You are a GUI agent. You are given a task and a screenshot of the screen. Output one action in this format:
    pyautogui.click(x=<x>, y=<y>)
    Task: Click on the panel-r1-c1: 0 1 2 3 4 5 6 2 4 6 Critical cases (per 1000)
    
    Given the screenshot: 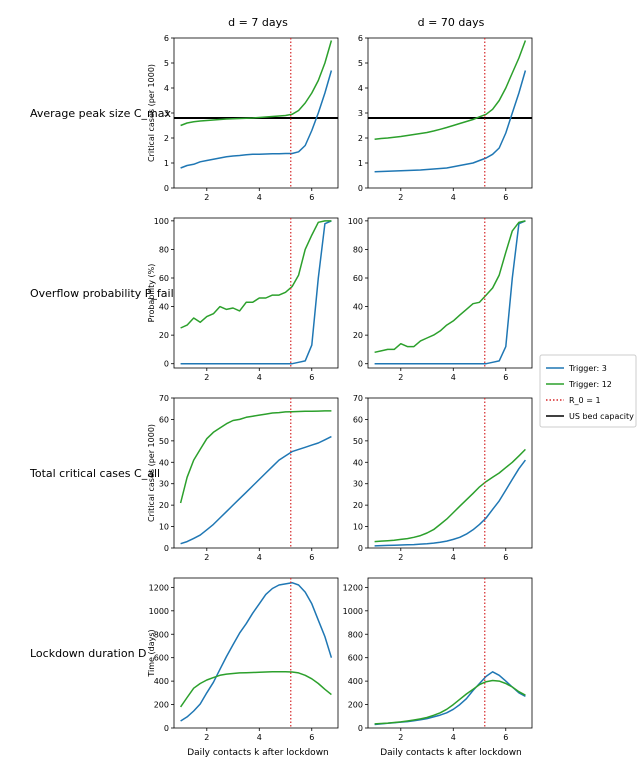 What is the action you would take?
    pyautogui.click(x=243, y=118)
    